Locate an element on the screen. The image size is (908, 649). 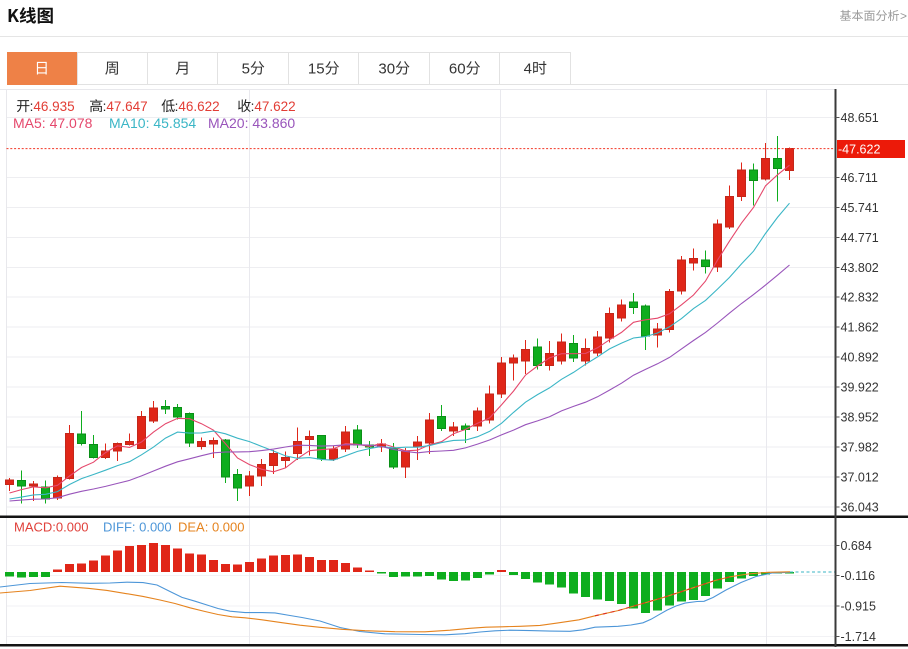
svg-text: -0.915 is located at coordinates (858, 607).